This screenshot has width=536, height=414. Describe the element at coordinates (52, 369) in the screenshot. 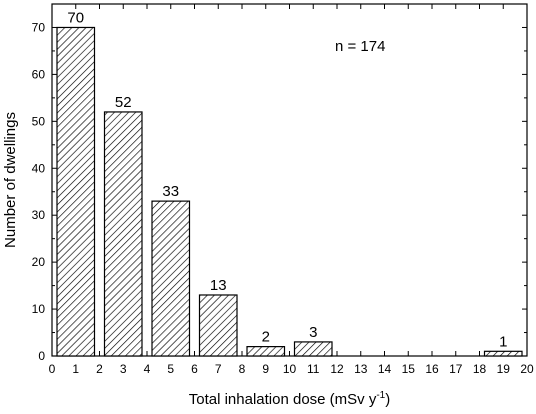

I see `x-tick-label: 0` at that location.